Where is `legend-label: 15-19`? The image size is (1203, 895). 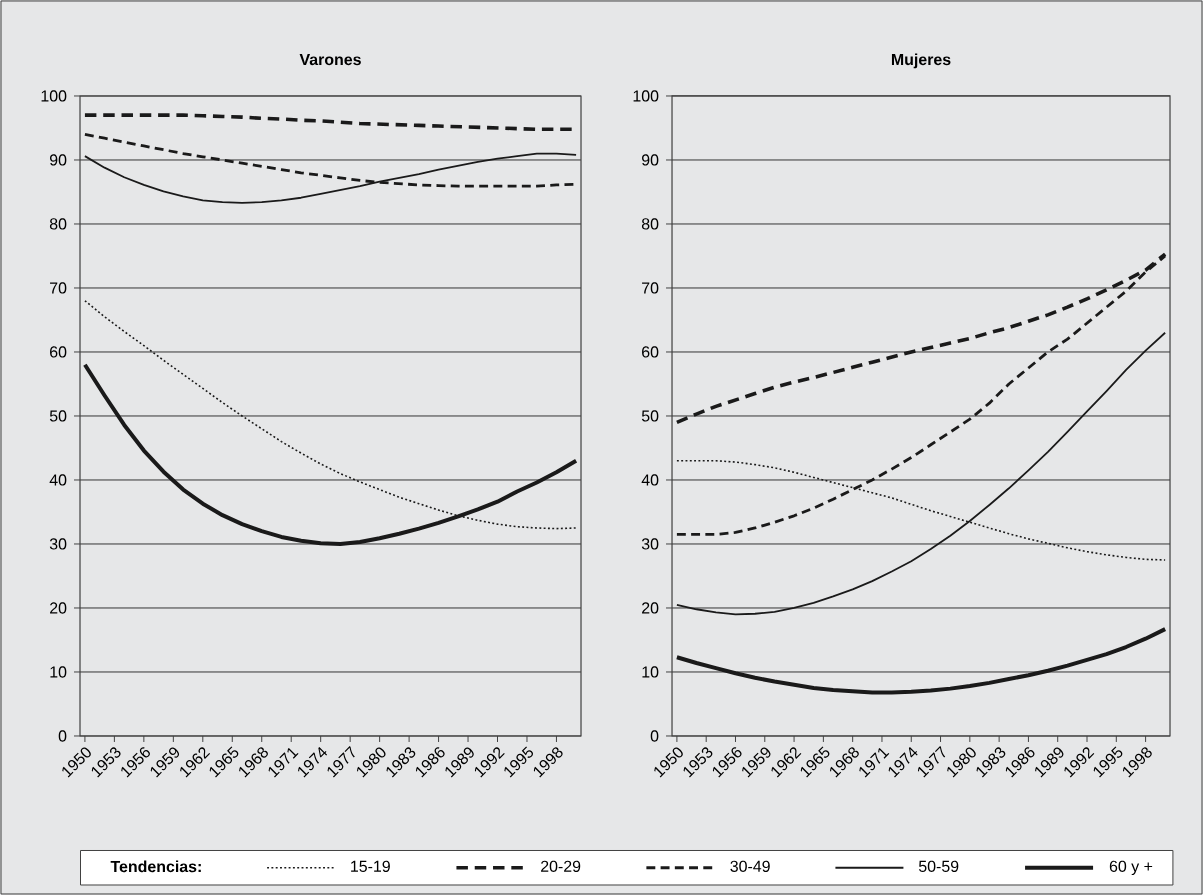
legend-label: 15-19 is located at coordinates (370, 866).